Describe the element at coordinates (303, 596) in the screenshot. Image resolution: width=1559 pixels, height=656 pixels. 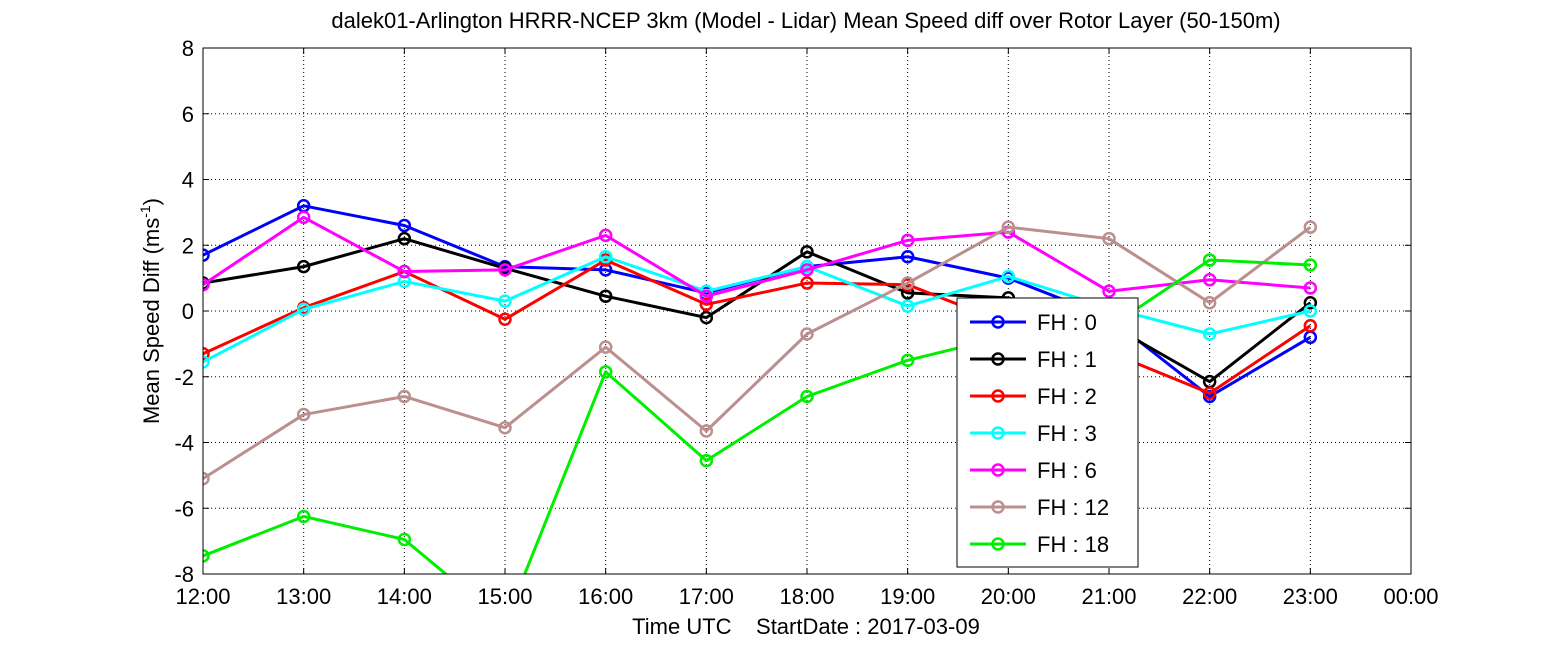
I see `x-tick-label: 13:00` at that location.